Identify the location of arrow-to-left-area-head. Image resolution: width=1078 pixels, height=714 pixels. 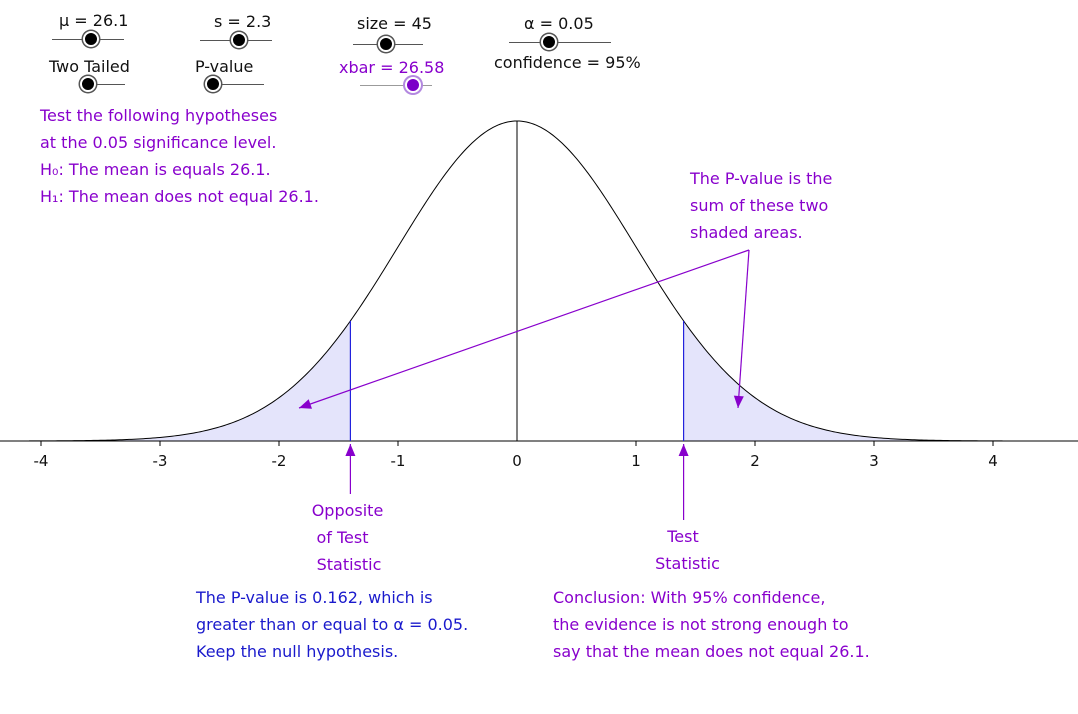
(305, 404).